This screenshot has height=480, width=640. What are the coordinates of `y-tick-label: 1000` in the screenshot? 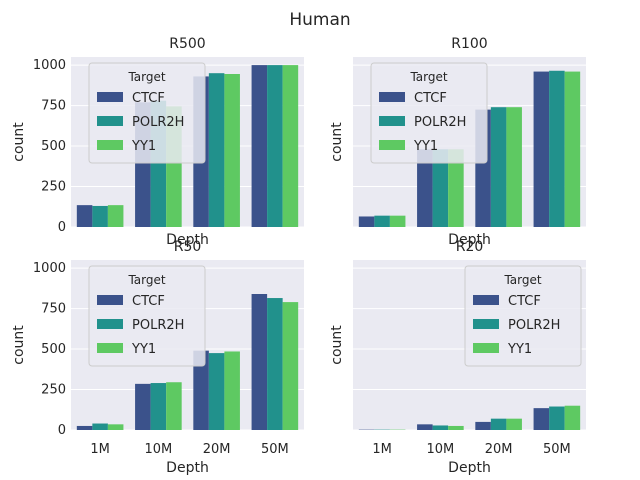 It's located at (49, 268).